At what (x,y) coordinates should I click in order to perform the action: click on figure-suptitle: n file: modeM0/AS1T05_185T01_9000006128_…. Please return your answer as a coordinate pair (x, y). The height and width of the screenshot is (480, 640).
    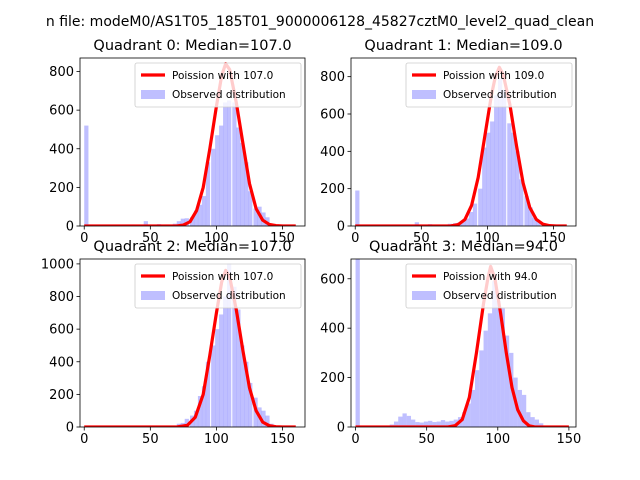
    Looking at the image, I should click on (320, 22).